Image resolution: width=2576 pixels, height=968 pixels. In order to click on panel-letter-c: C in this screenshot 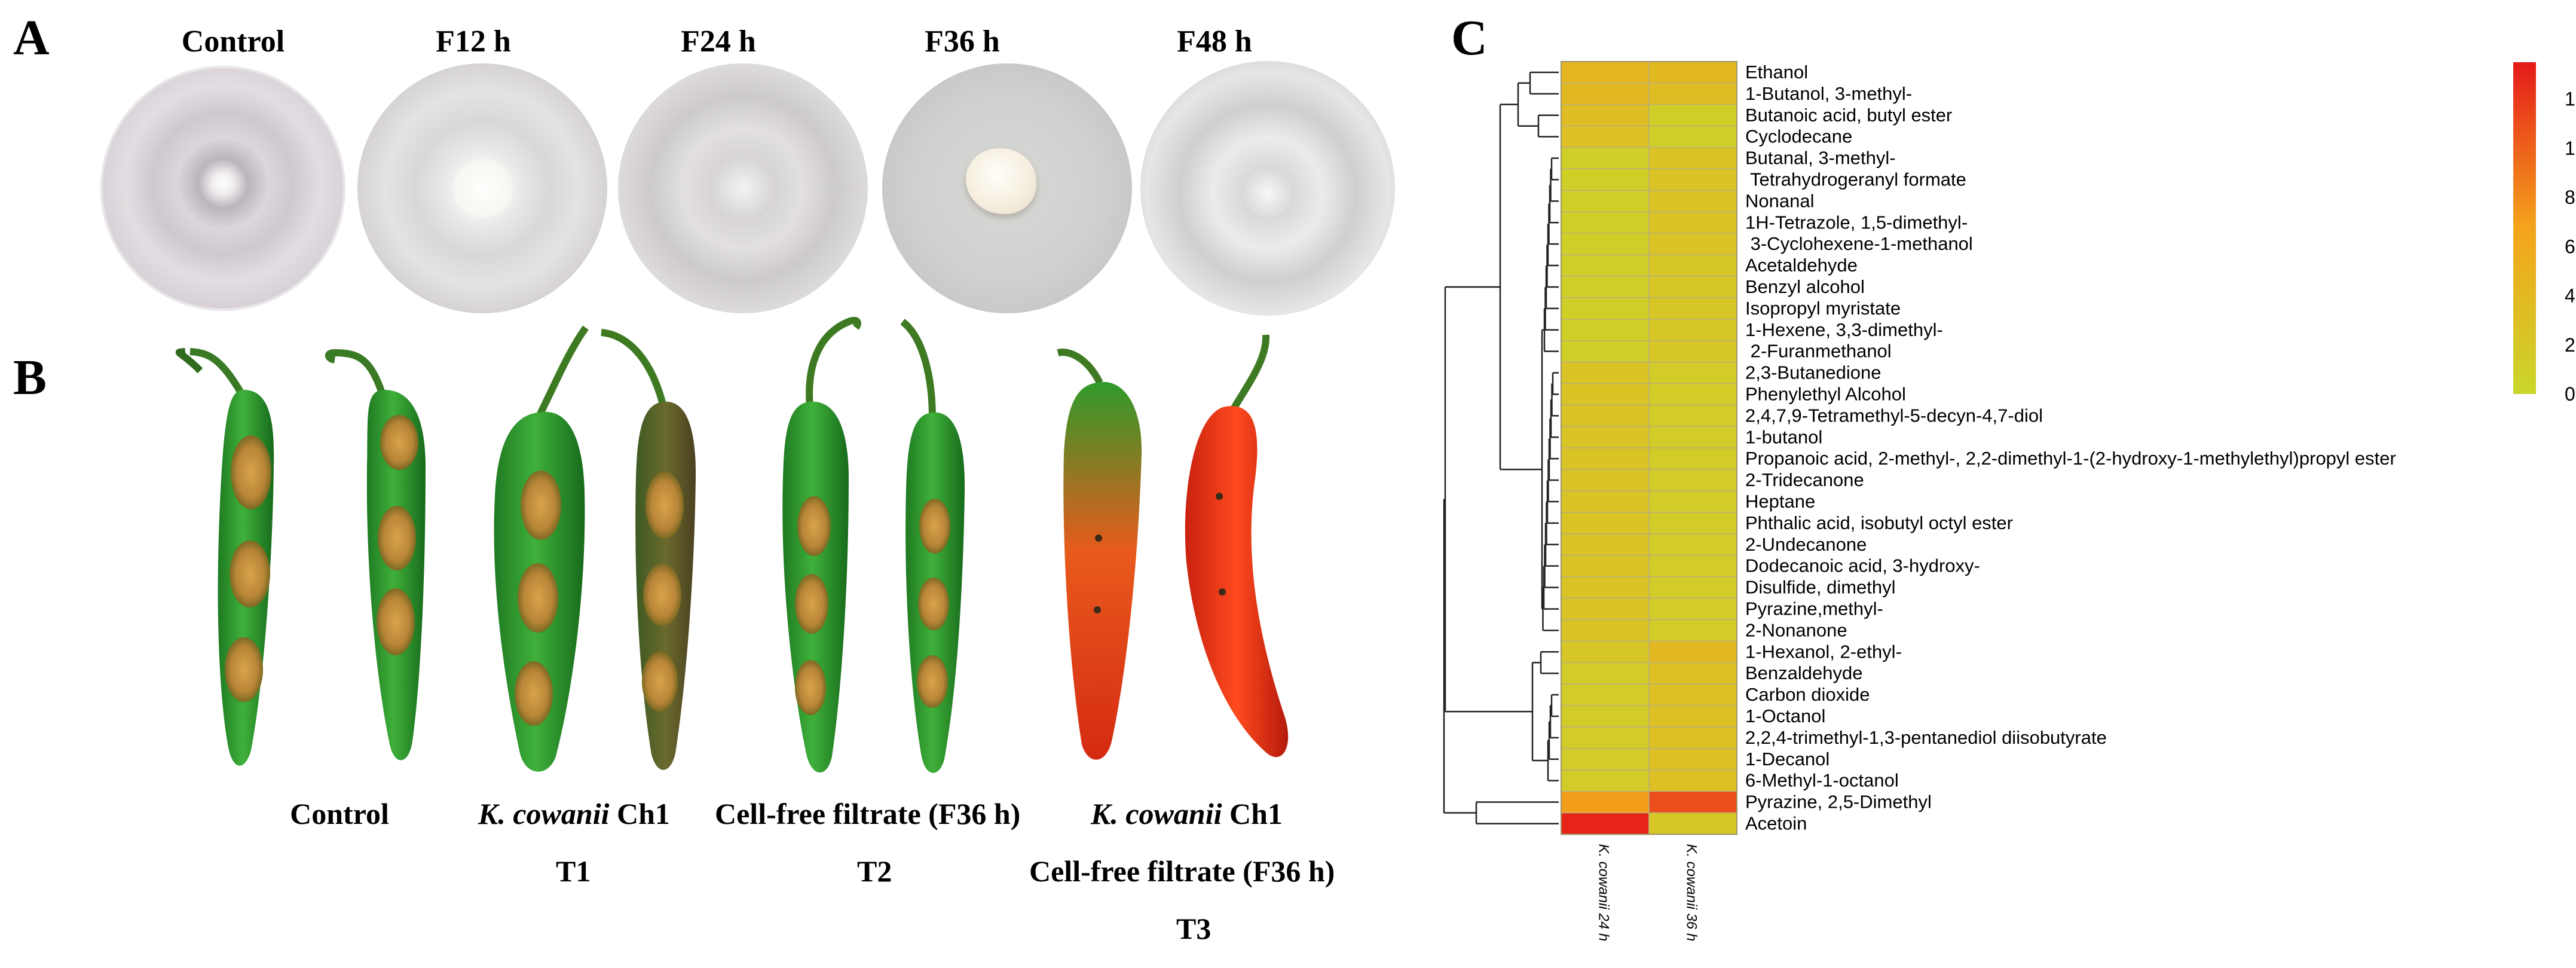, I will do `click(1469, 38)`.